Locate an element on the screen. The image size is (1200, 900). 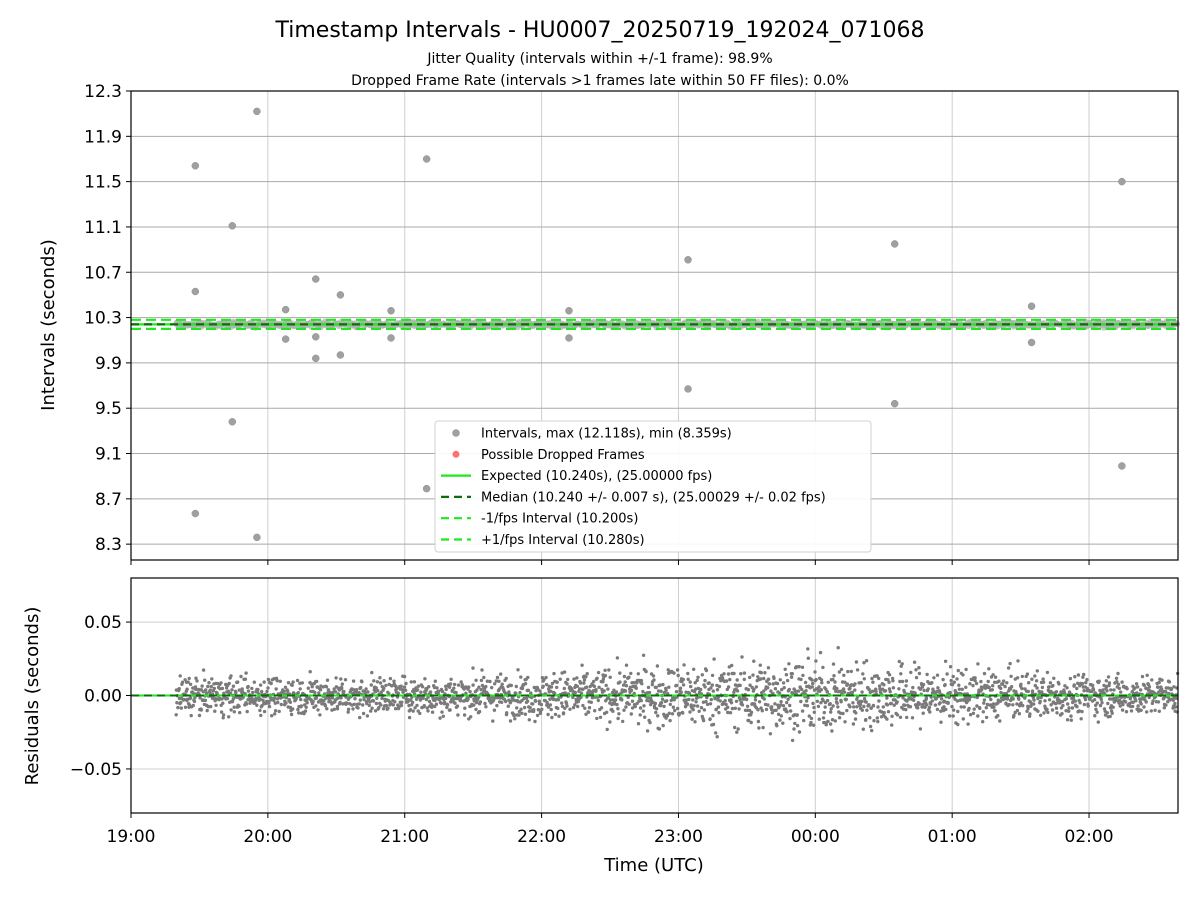
top-y-tick-label: 9.5 is located at coordinates (108, 409).